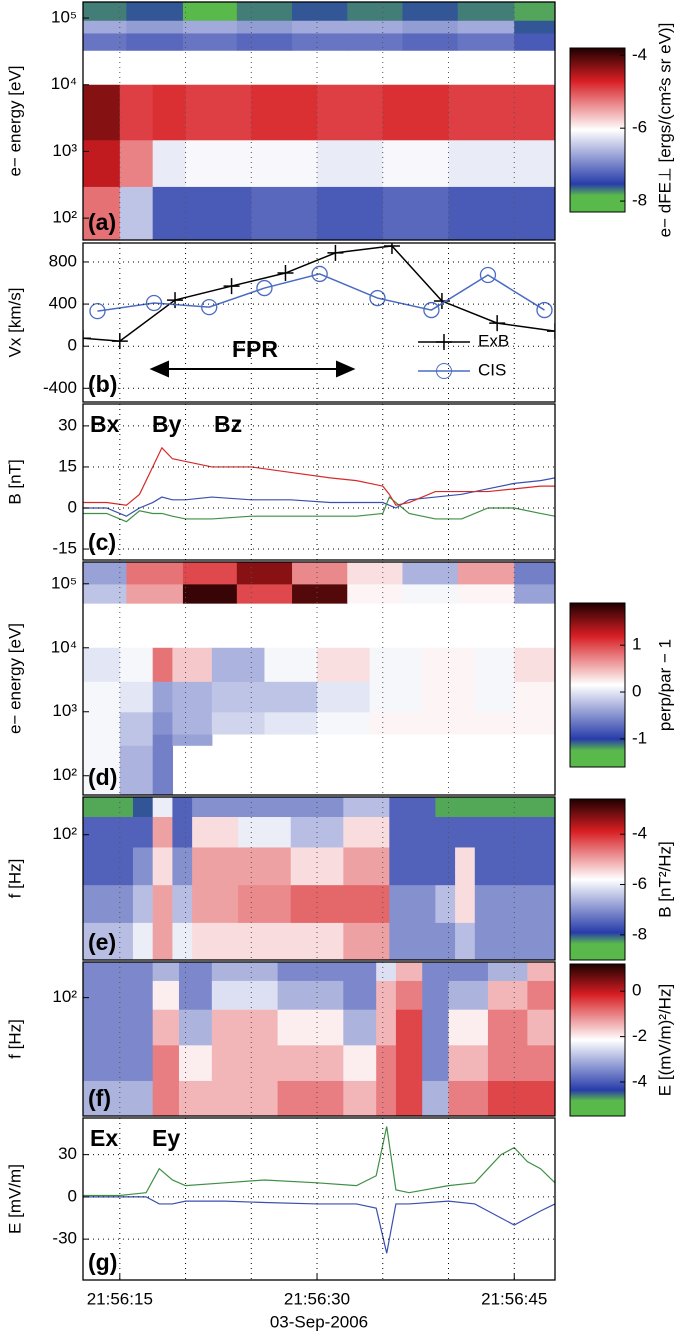 The image size is (685, 1332). Describe the element at coordinates (102, 222) in the screenshot. I see `panel-label: (a)` at that location.